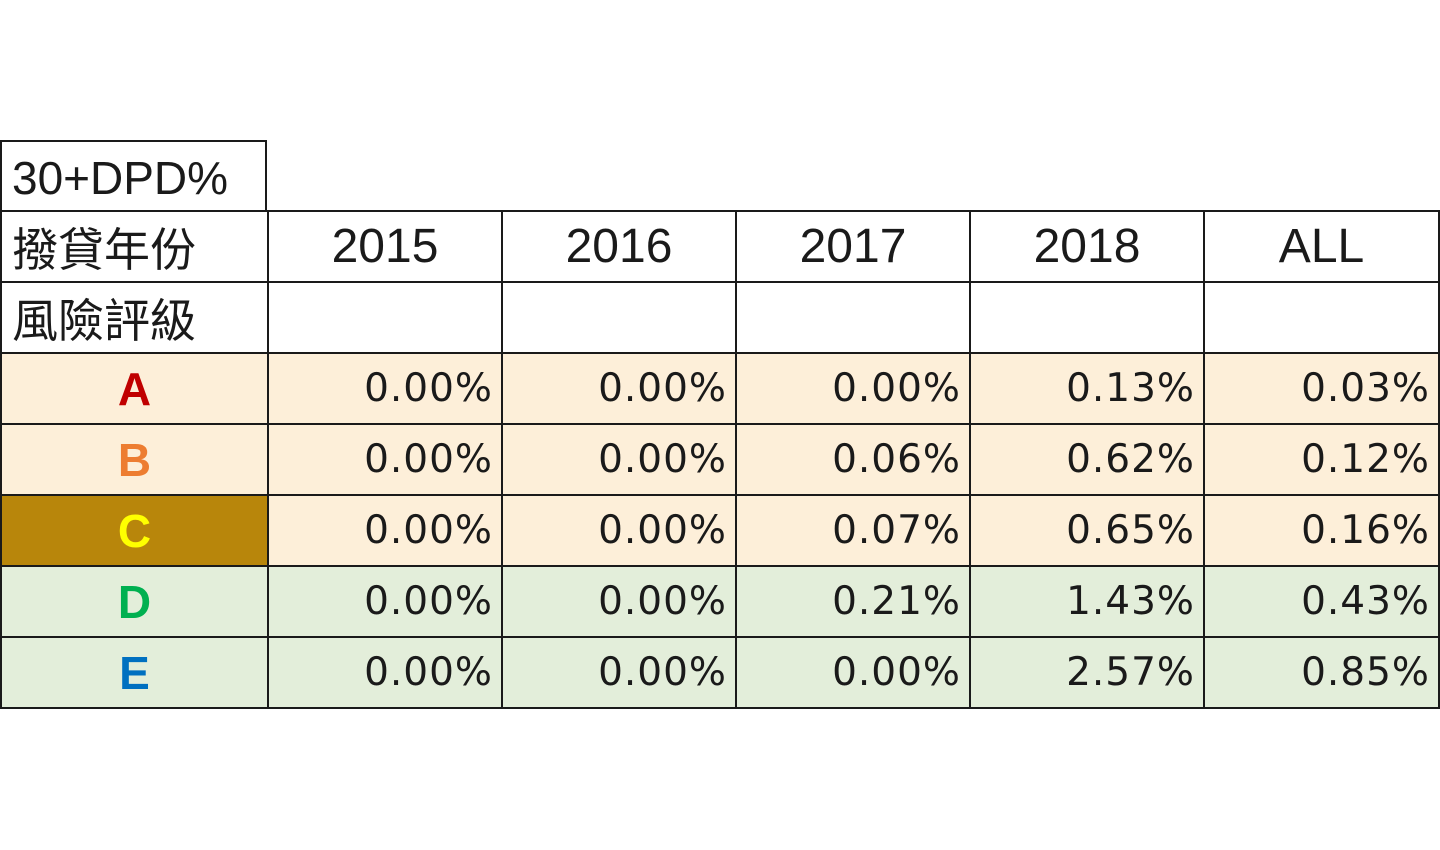 The image size is (1440, 850). I want to click on value-cell: 0.62%, so click(1087, 459).